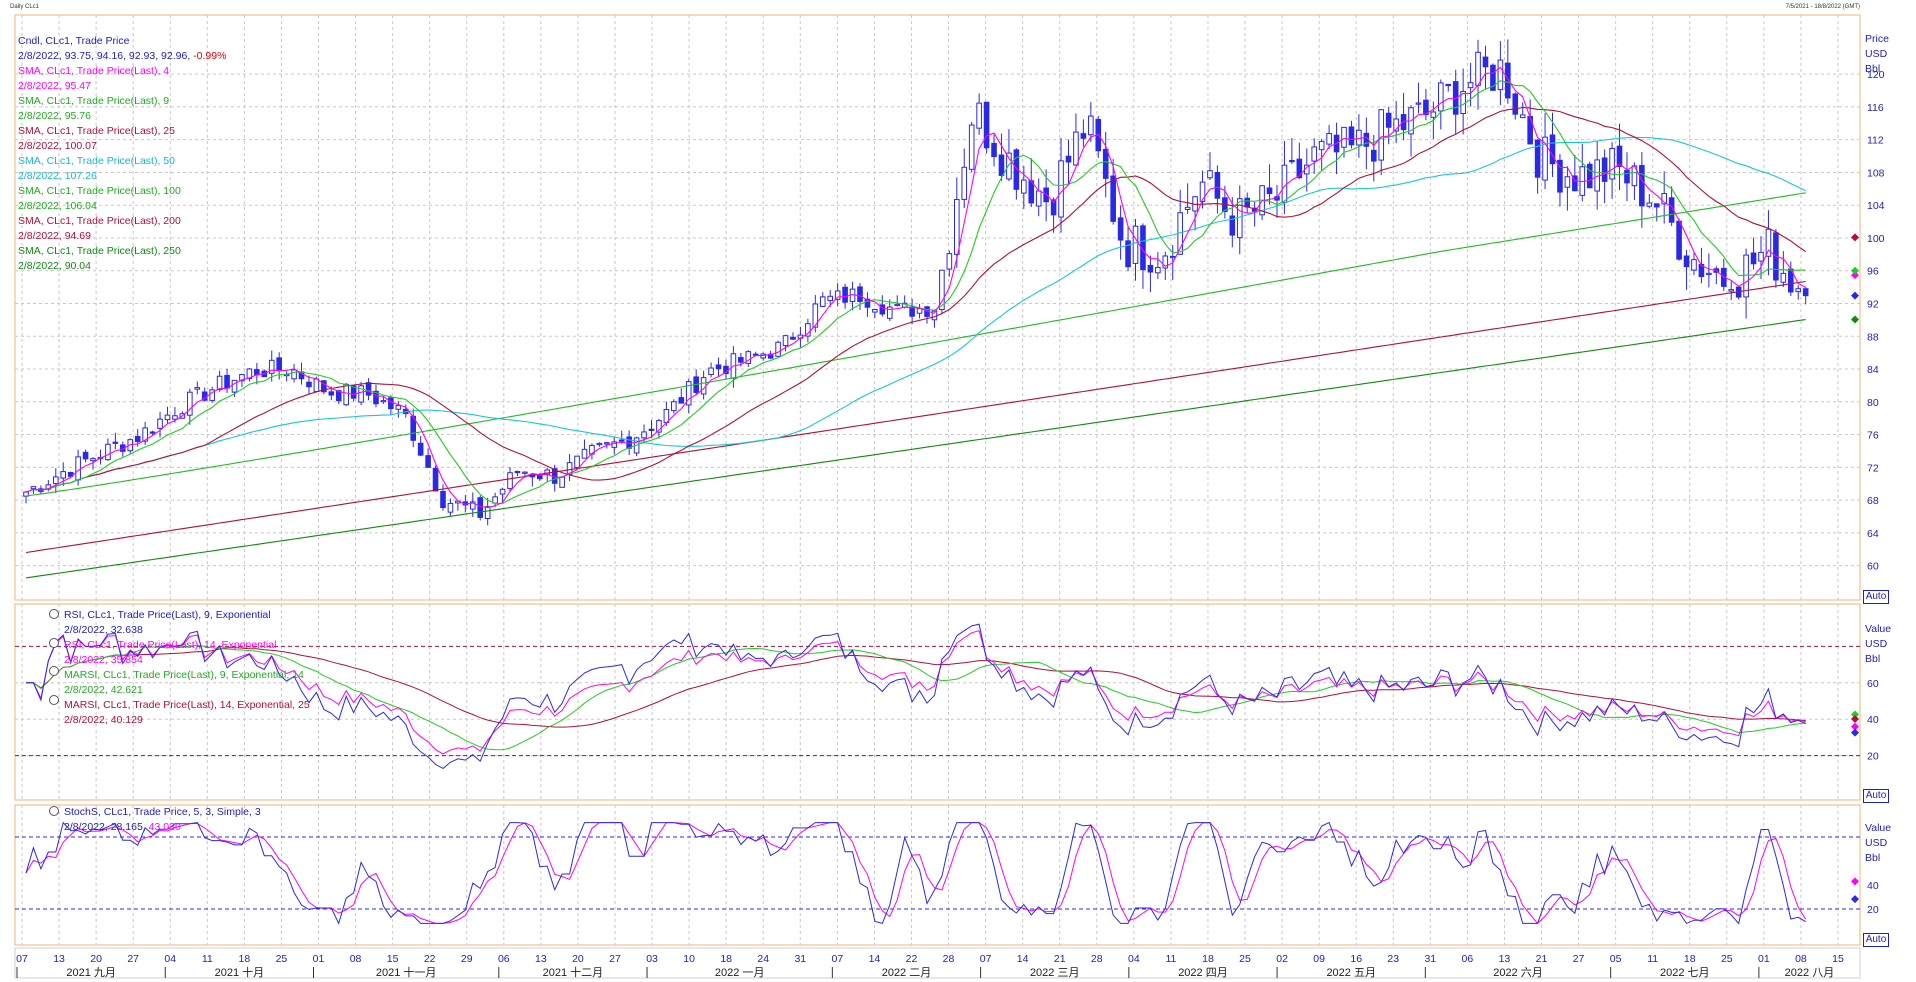  I want to click on price-legend-text: SMA, CLc1, Trade Price(Last), 50, so click(96, 161).